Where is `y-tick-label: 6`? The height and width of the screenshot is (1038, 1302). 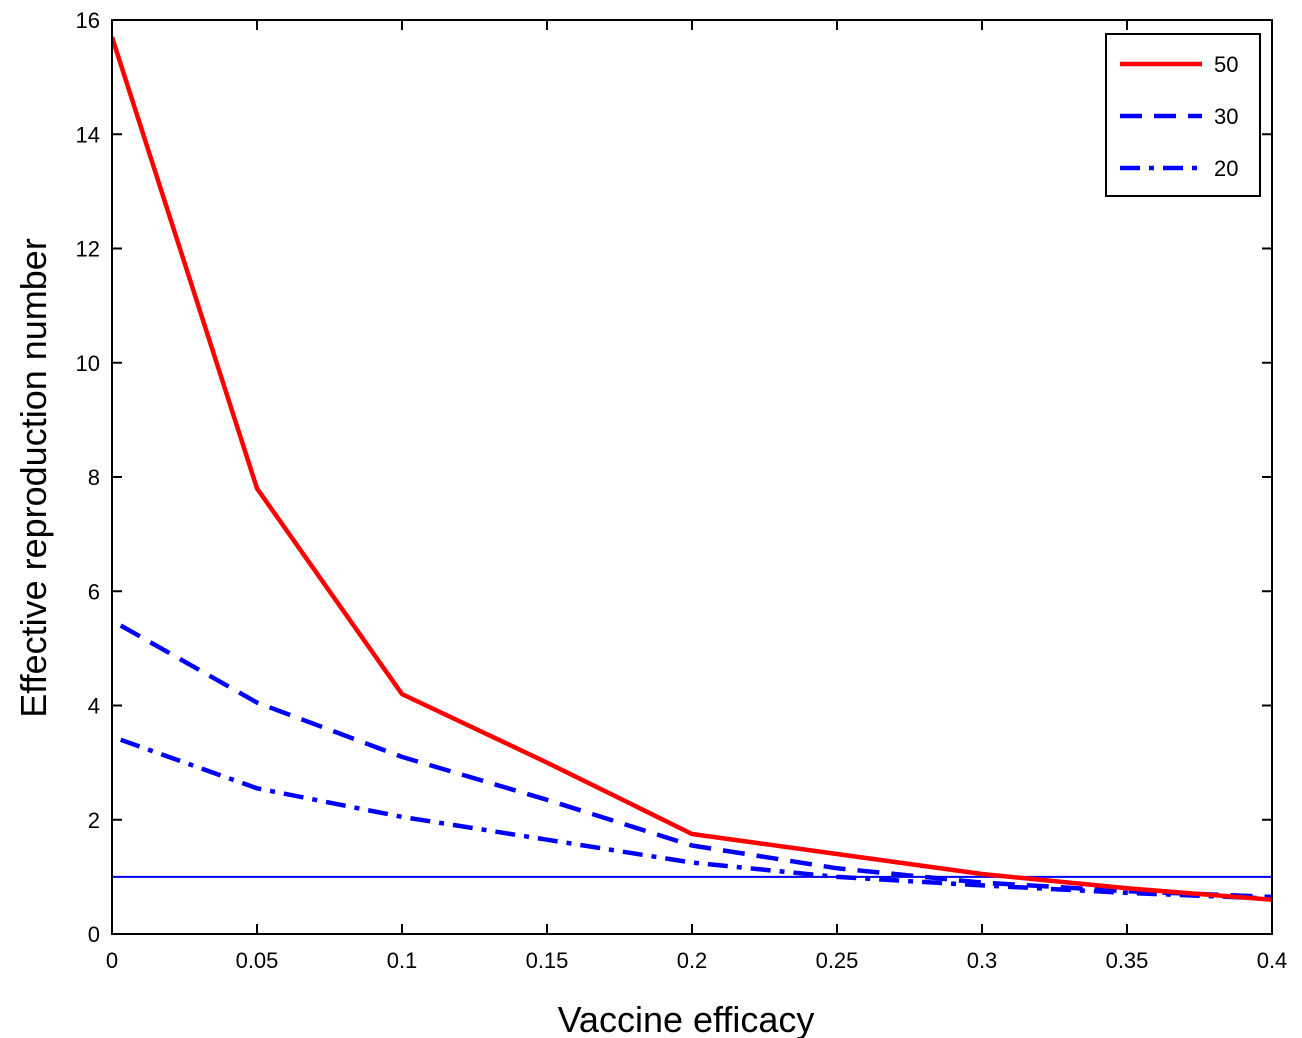
y-tick-label: 6 is located at coordinates (94, 591).